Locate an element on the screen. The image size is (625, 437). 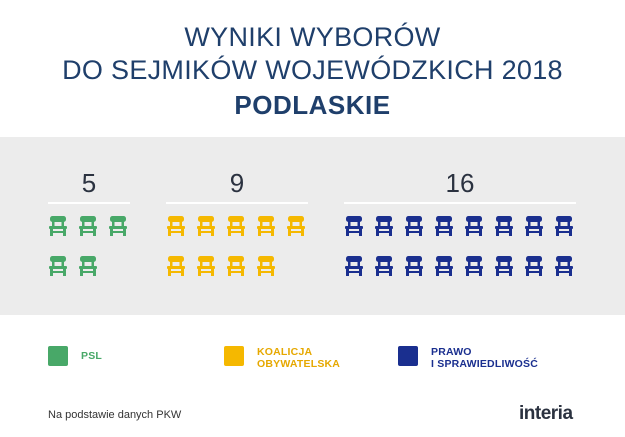
seat-group-pis: 16 is located at coordinates (460, 233).